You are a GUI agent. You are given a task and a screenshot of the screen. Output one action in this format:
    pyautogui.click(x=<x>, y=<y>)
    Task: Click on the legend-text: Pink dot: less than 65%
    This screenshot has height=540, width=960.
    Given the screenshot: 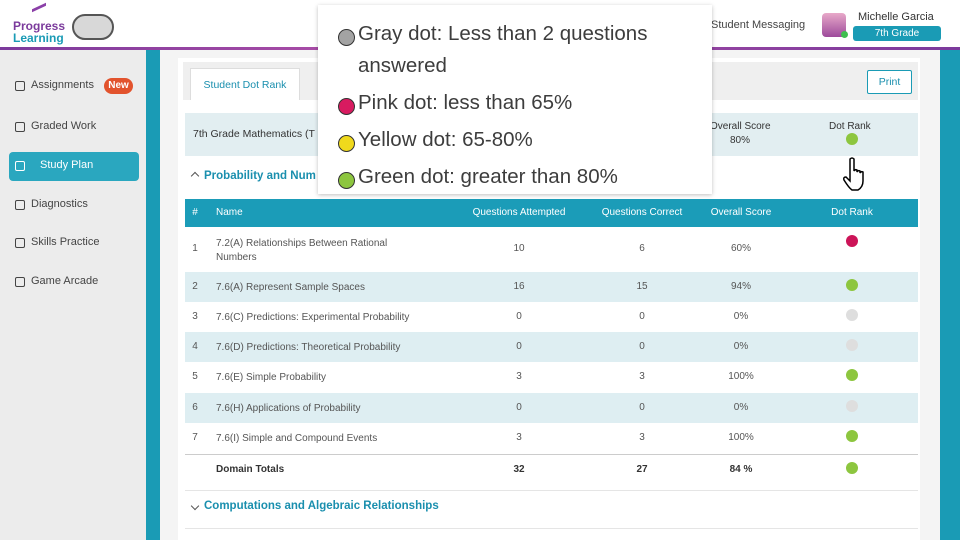 What is the action you would take?
    pyautogui.click(x=465, y=102)
    